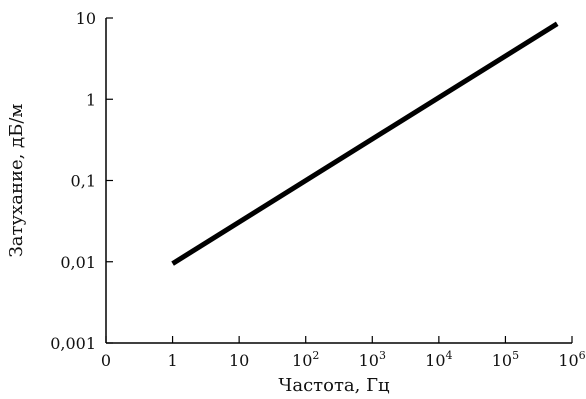  Describe the element at coordinates (106, 360) in the screenshot. I see `x-tick-label: 0` at that location.